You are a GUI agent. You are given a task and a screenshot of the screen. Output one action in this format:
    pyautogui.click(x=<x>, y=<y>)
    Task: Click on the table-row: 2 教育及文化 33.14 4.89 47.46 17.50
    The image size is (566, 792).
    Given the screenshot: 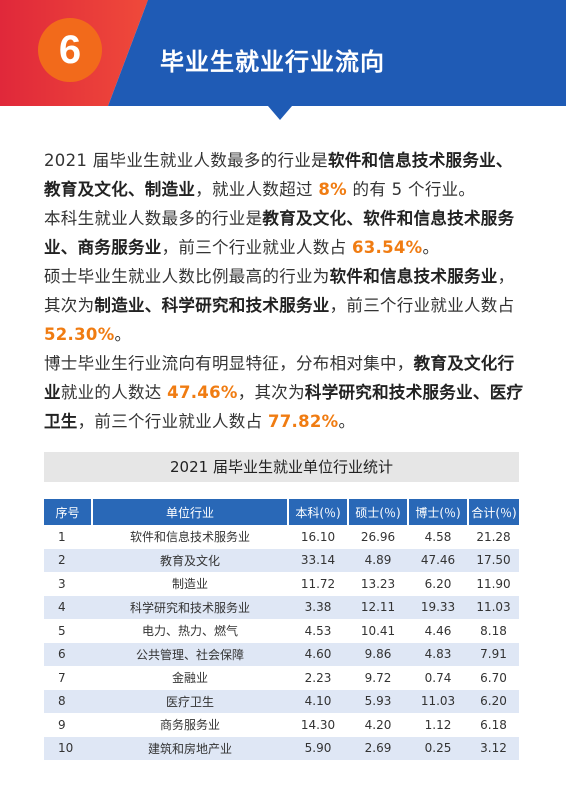 What is the action you would take?
    pyautogui.click(x=281, y=560)
    